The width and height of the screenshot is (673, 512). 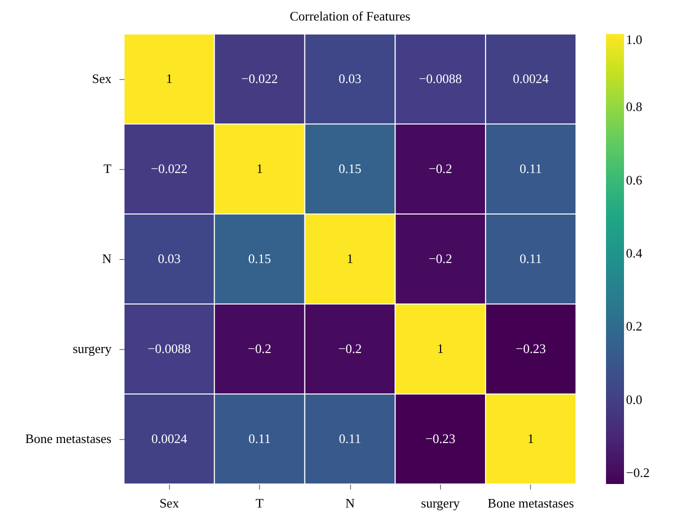 I want to click on x-tick-label: T, so click(x=260, y=503).